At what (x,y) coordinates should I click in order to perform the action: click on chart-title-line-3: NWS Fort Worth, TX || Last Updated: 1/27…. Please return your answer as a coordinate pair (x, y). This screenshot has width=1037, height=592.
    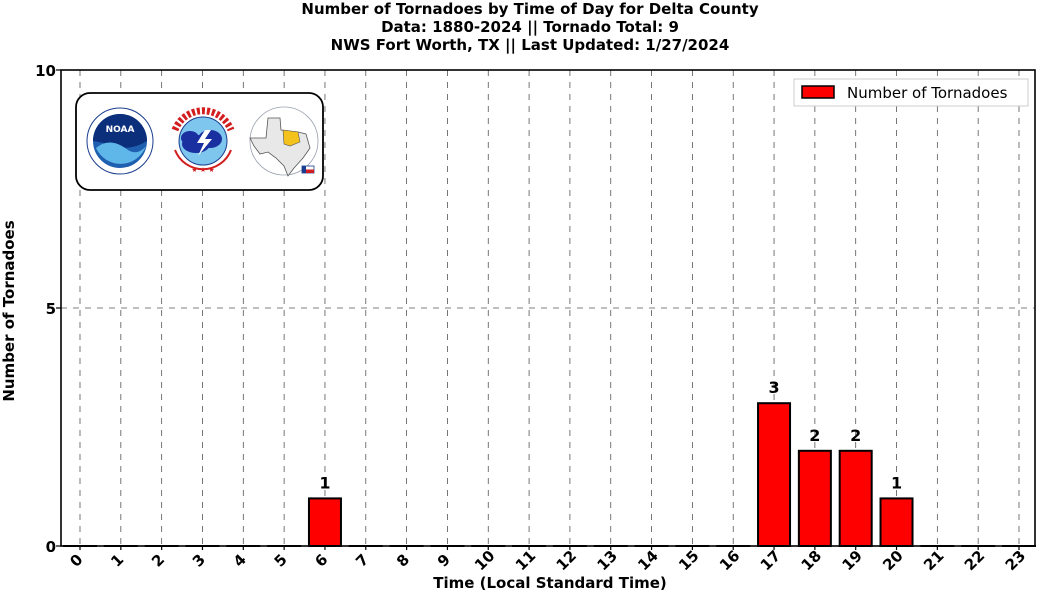
    Looking at the image, I should click on (530, 45).